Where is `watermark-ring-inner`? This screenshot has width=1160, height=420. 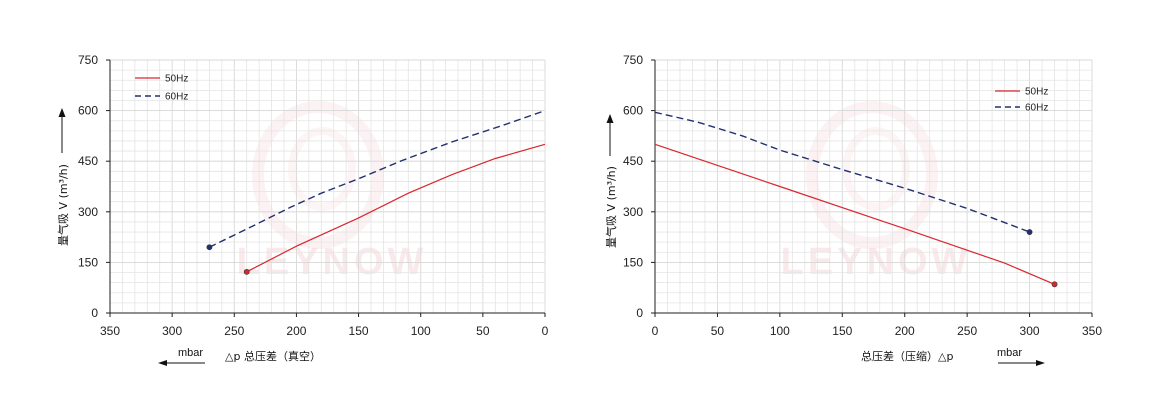
watermark-ring-inner is located at coordinates (322, 169).